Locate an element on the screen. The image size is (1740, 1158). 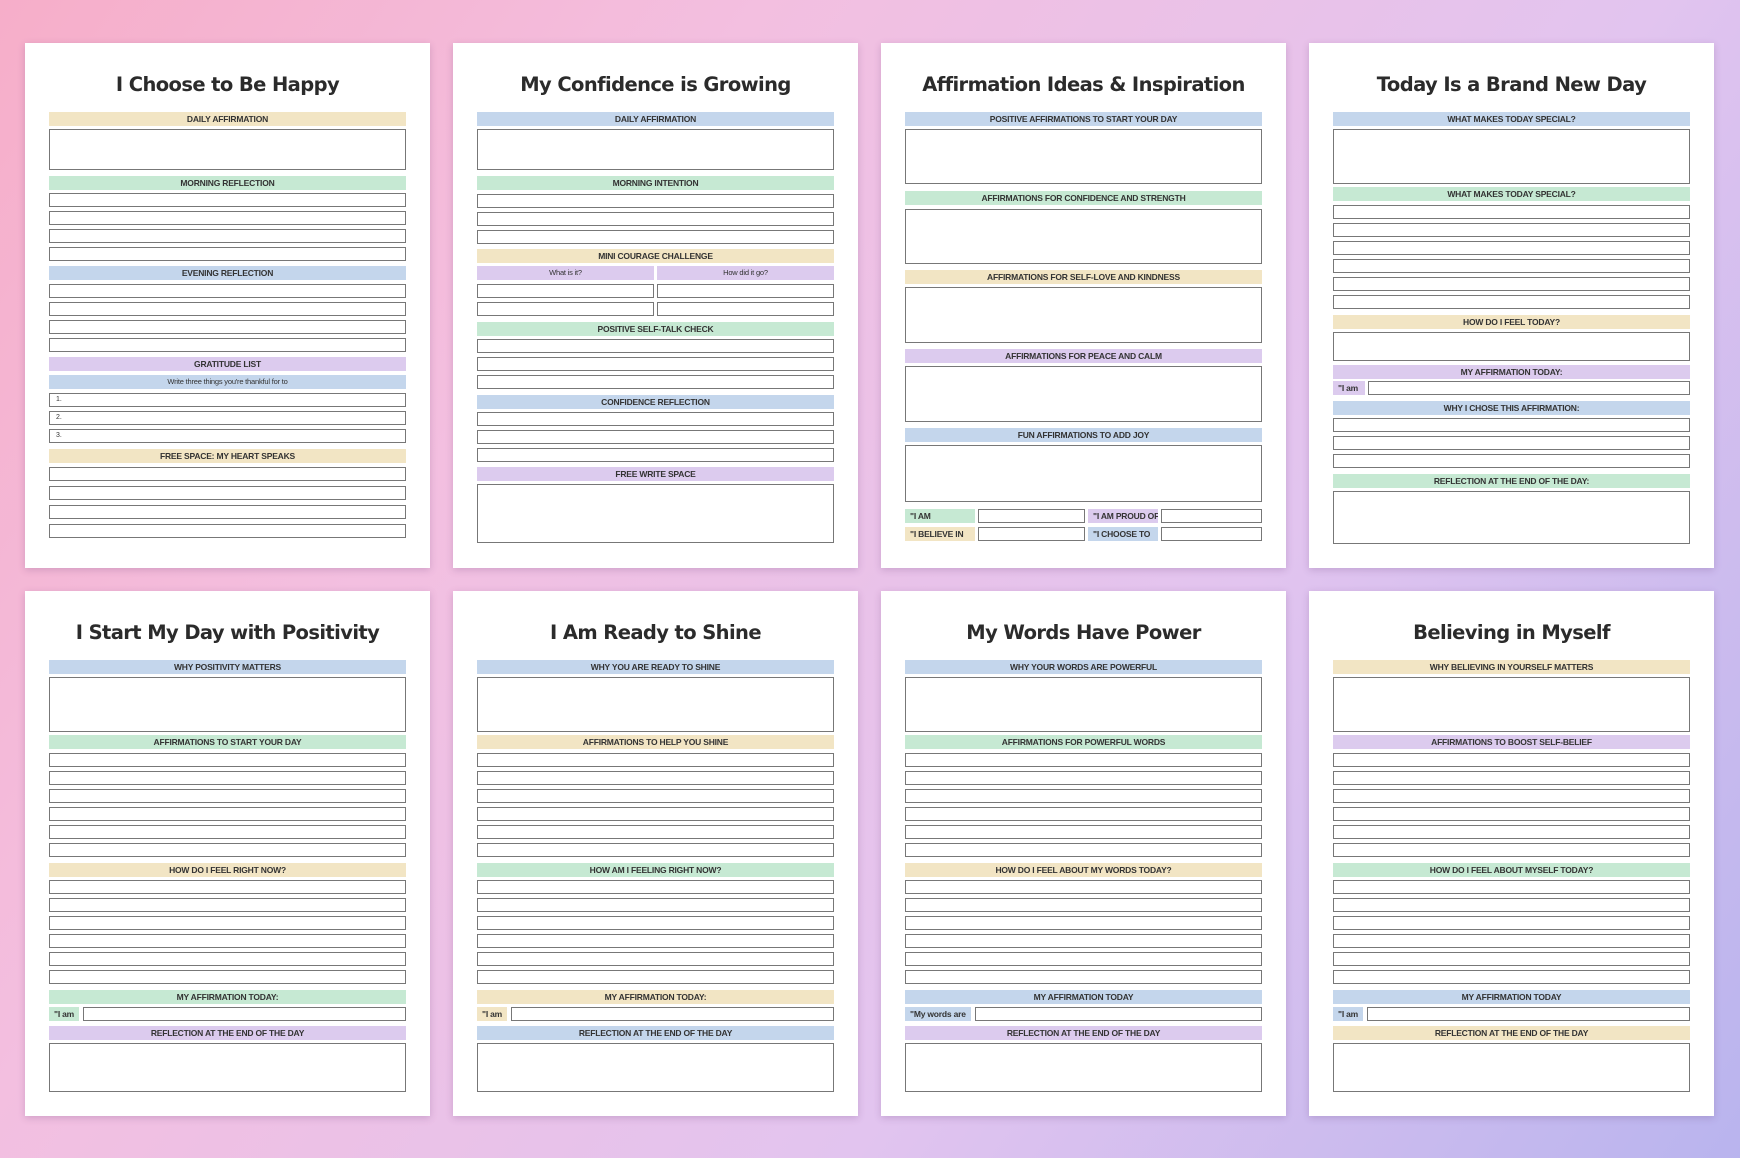
gratitude-line-2: 2. is located at coordinates (227, 418).